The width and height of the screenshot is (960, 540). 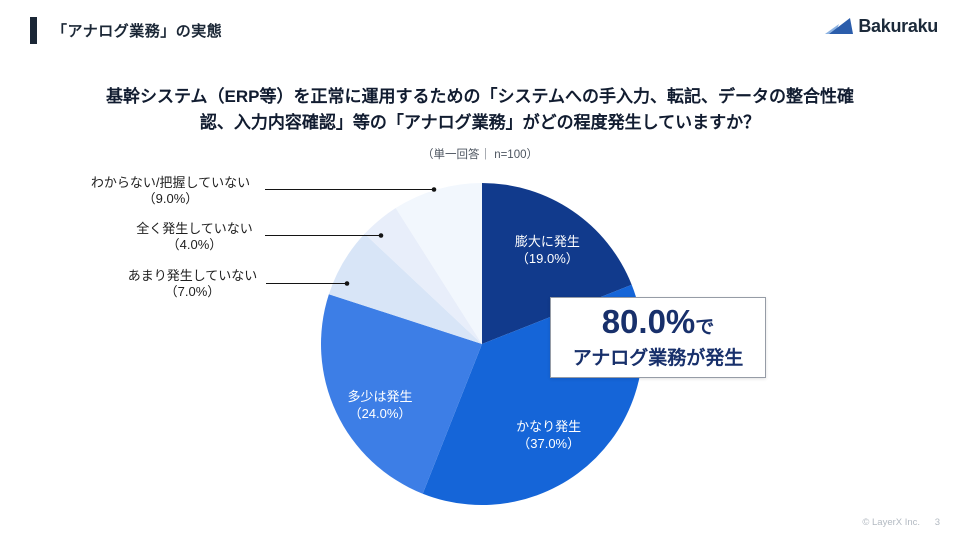 I want to click on slide-footer: © LayerX Inc. 3, so click(x=901, y=522).